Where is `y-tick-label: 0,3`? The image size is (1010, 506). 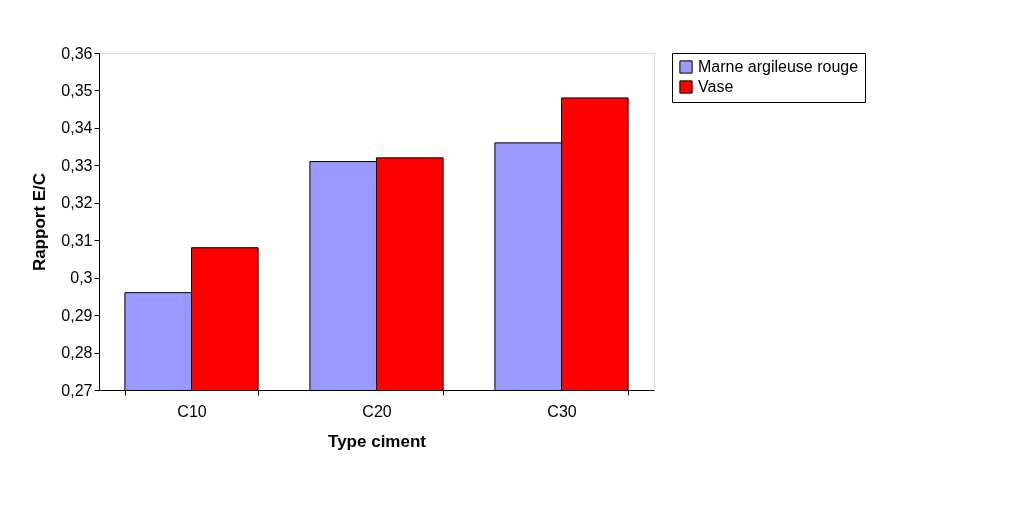 y-tick-label: 0,3 is located at coordinates (81, 278).